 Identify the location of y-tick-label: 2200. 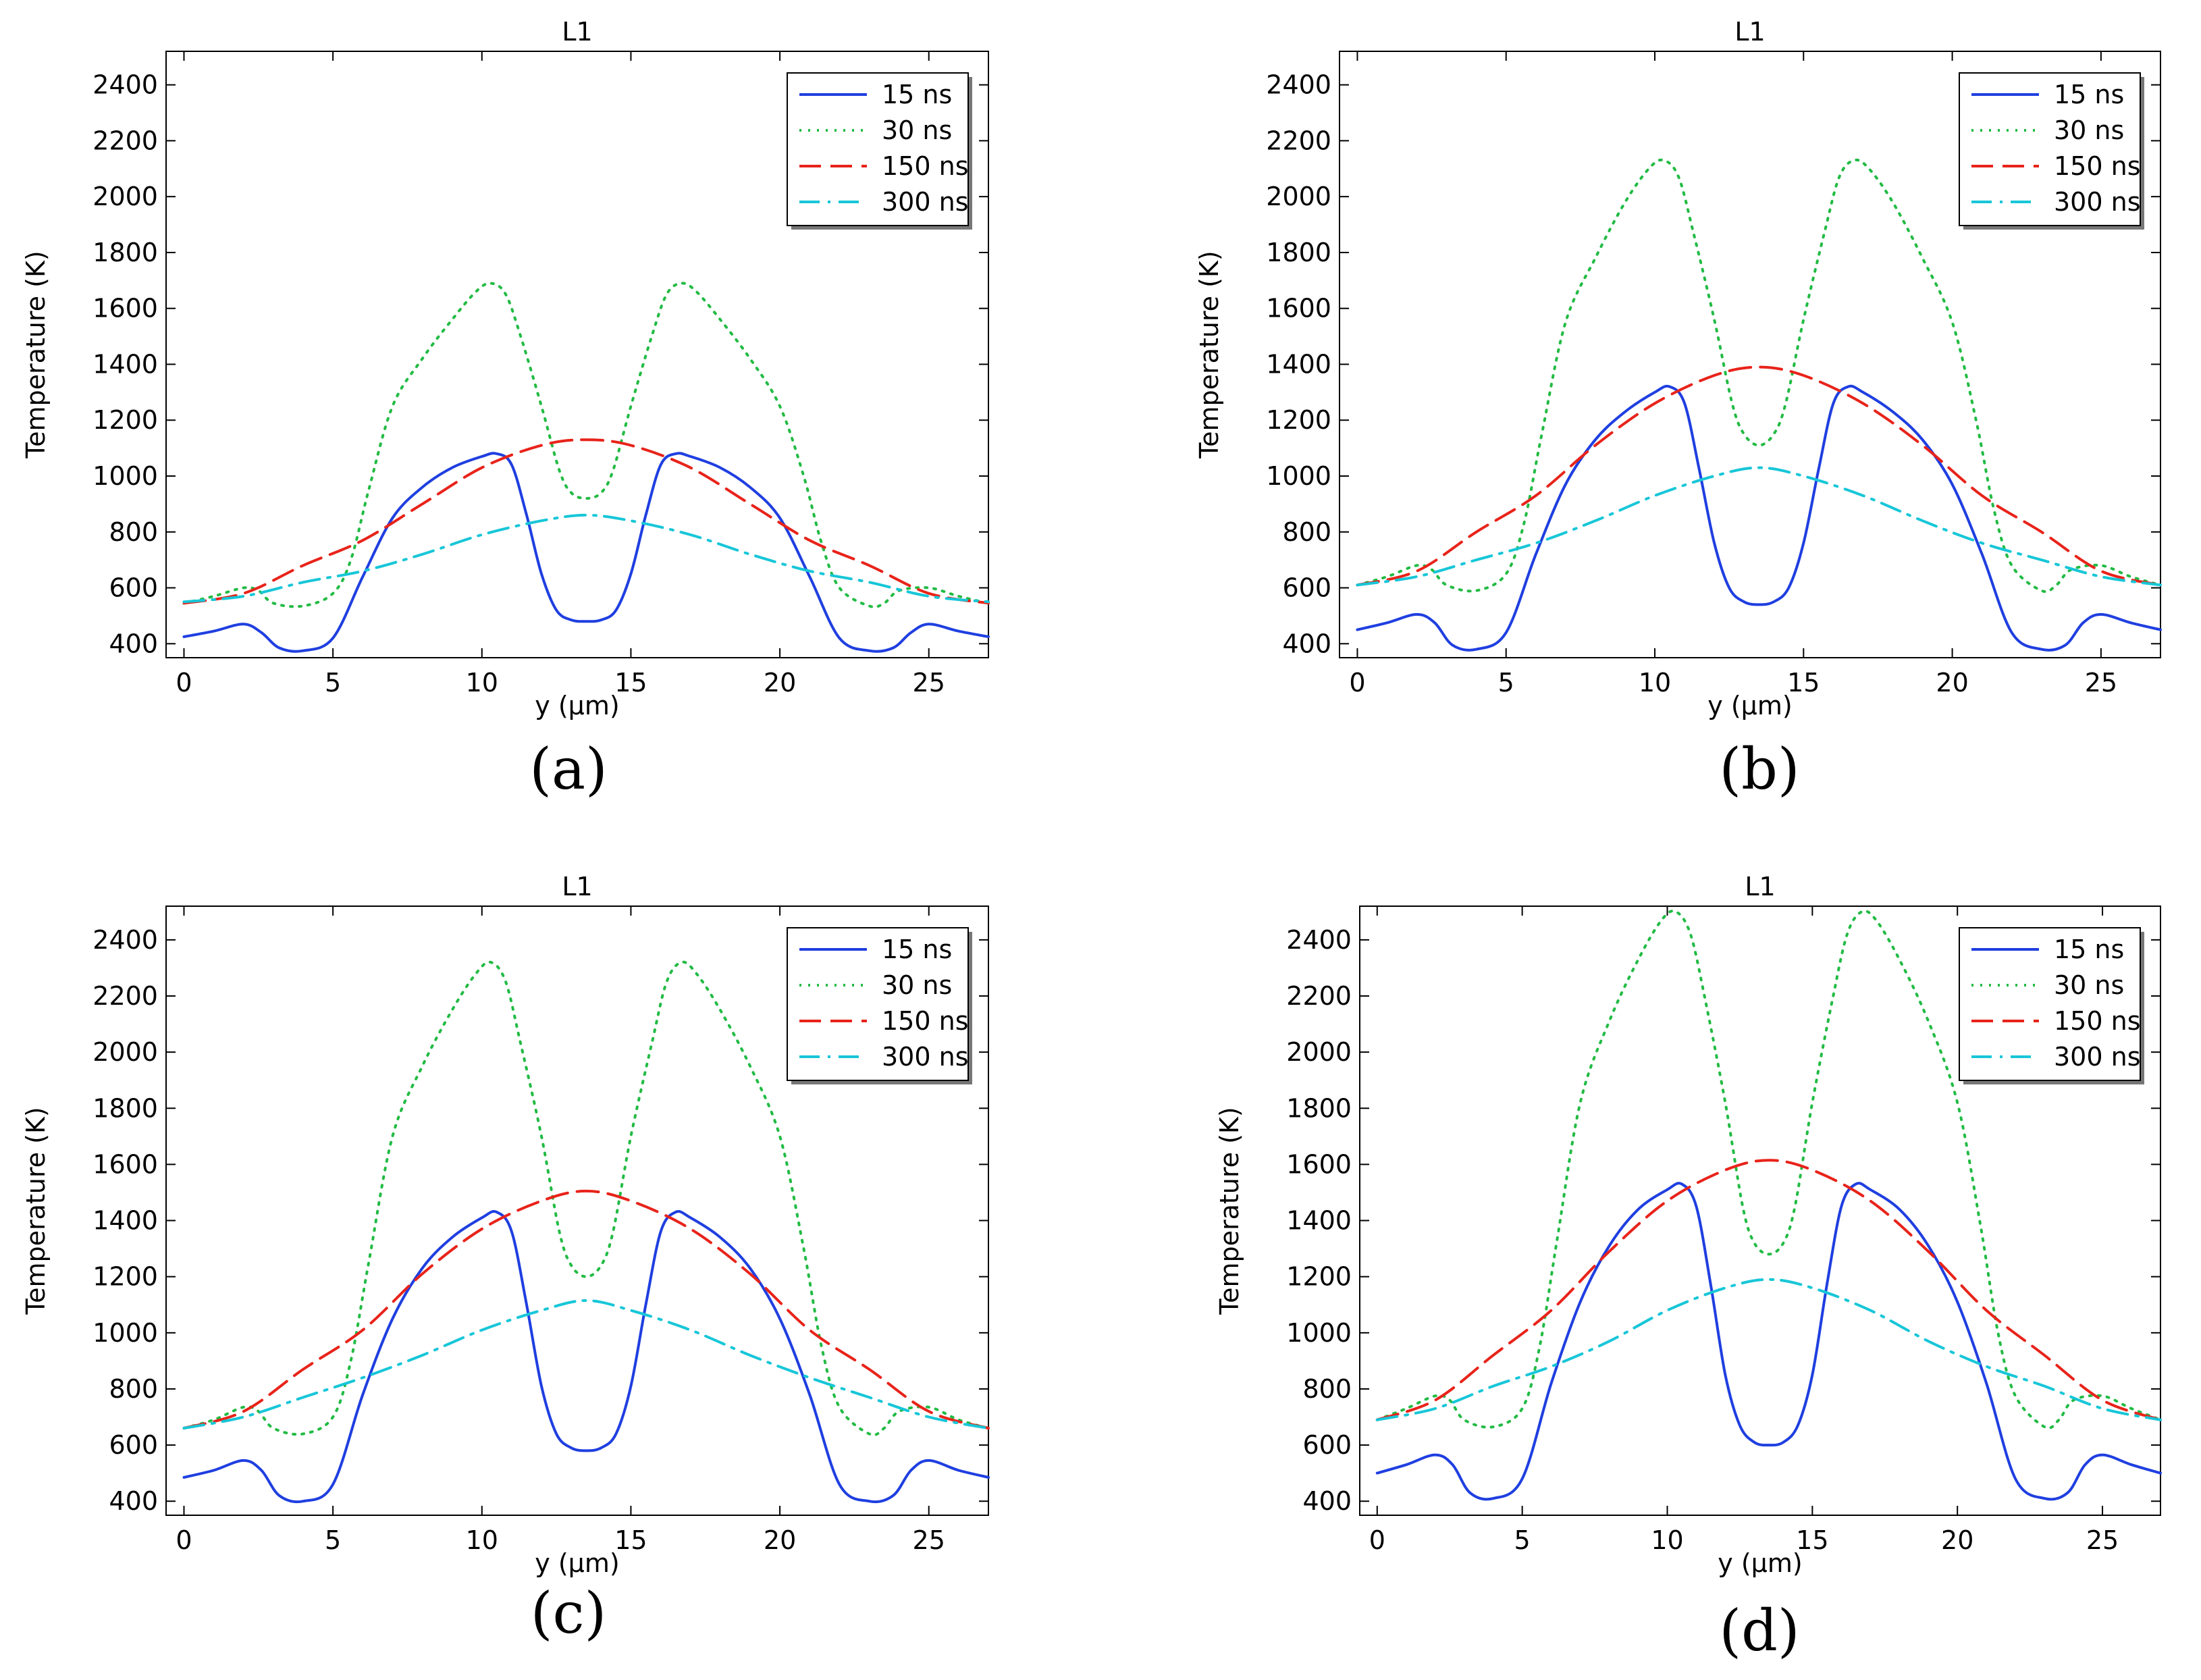
(125, 140).